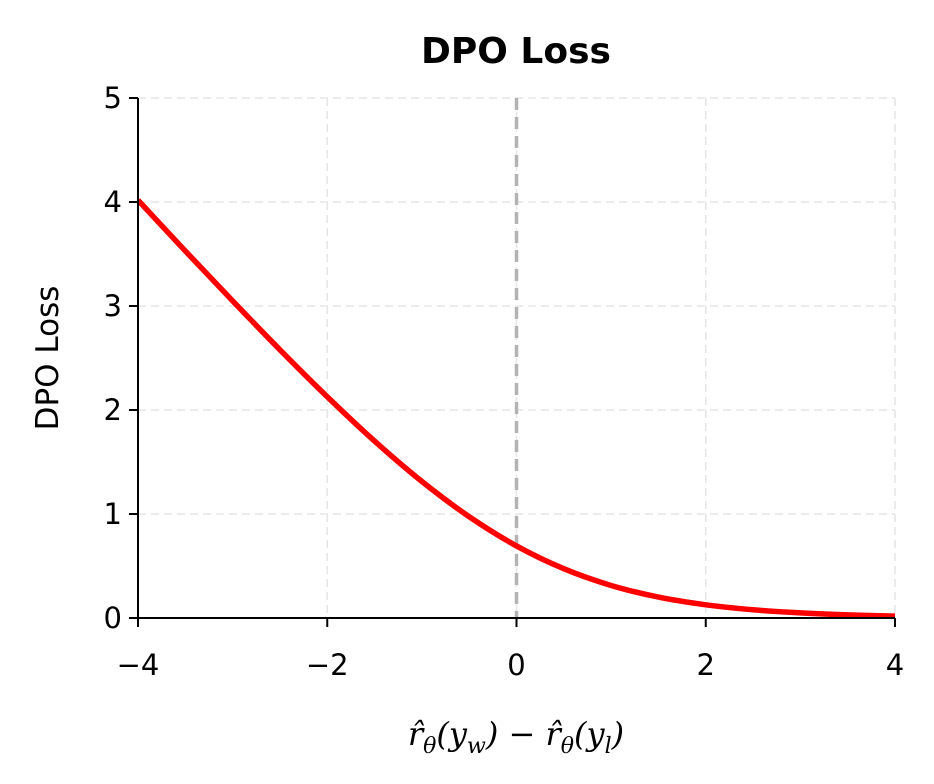  What do you see at coordinates (113, 410) in the screenshot?
I see `y-tick-label: 2` at bounding box center [113, 410].